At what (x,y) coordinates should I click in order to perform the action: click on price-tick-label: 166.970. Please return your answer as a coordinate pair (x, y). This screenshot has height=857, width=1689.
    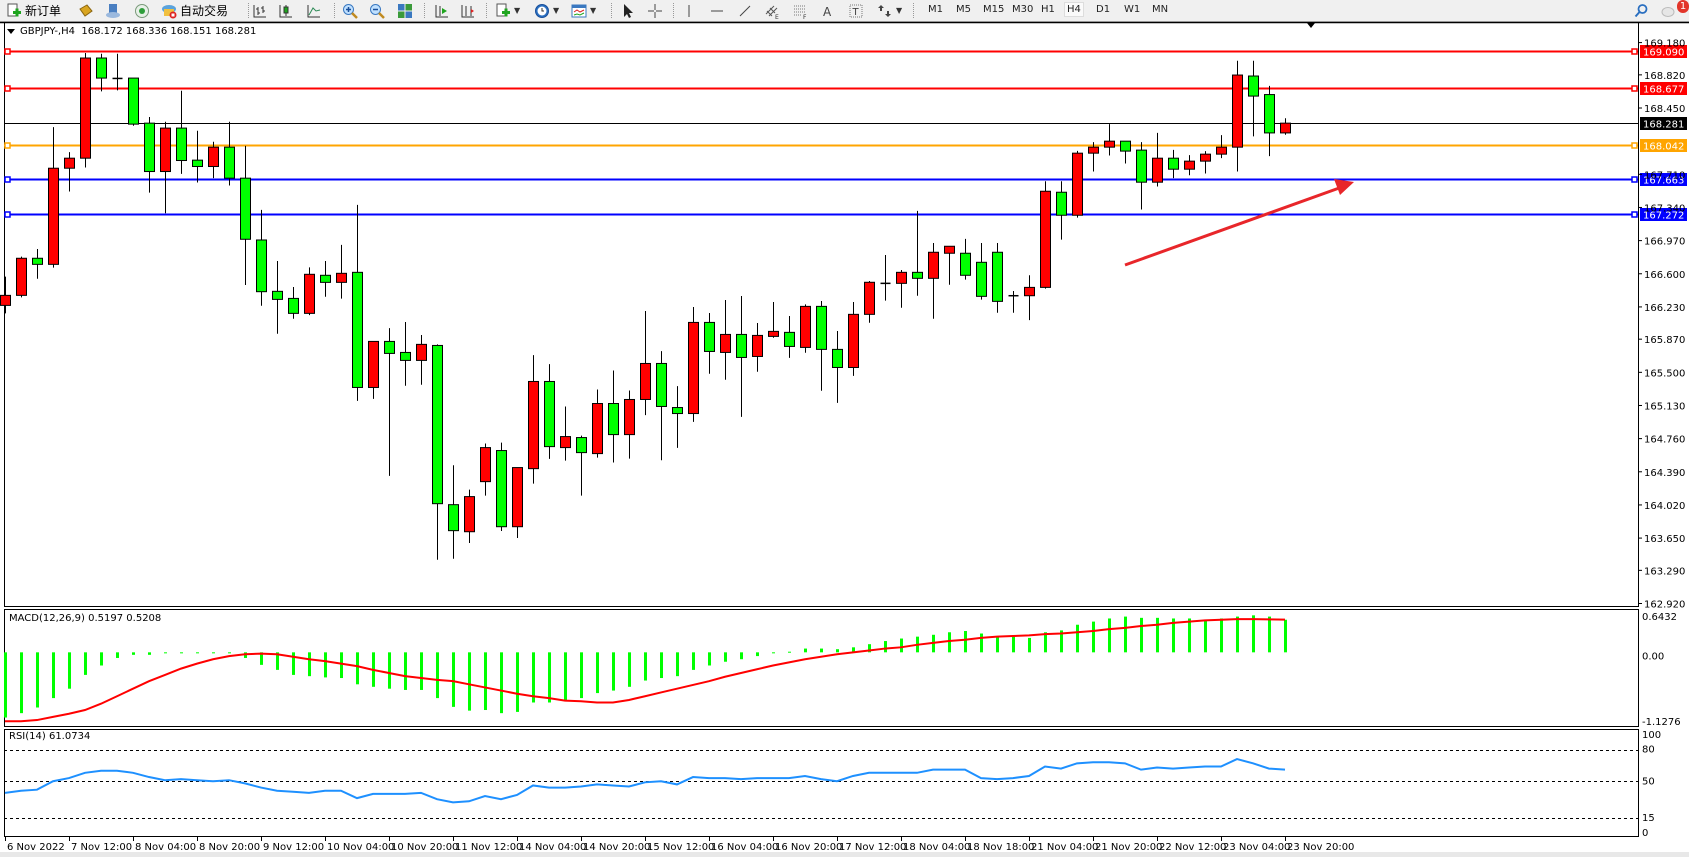
    Looking at the image, I should click on (1664, 242).